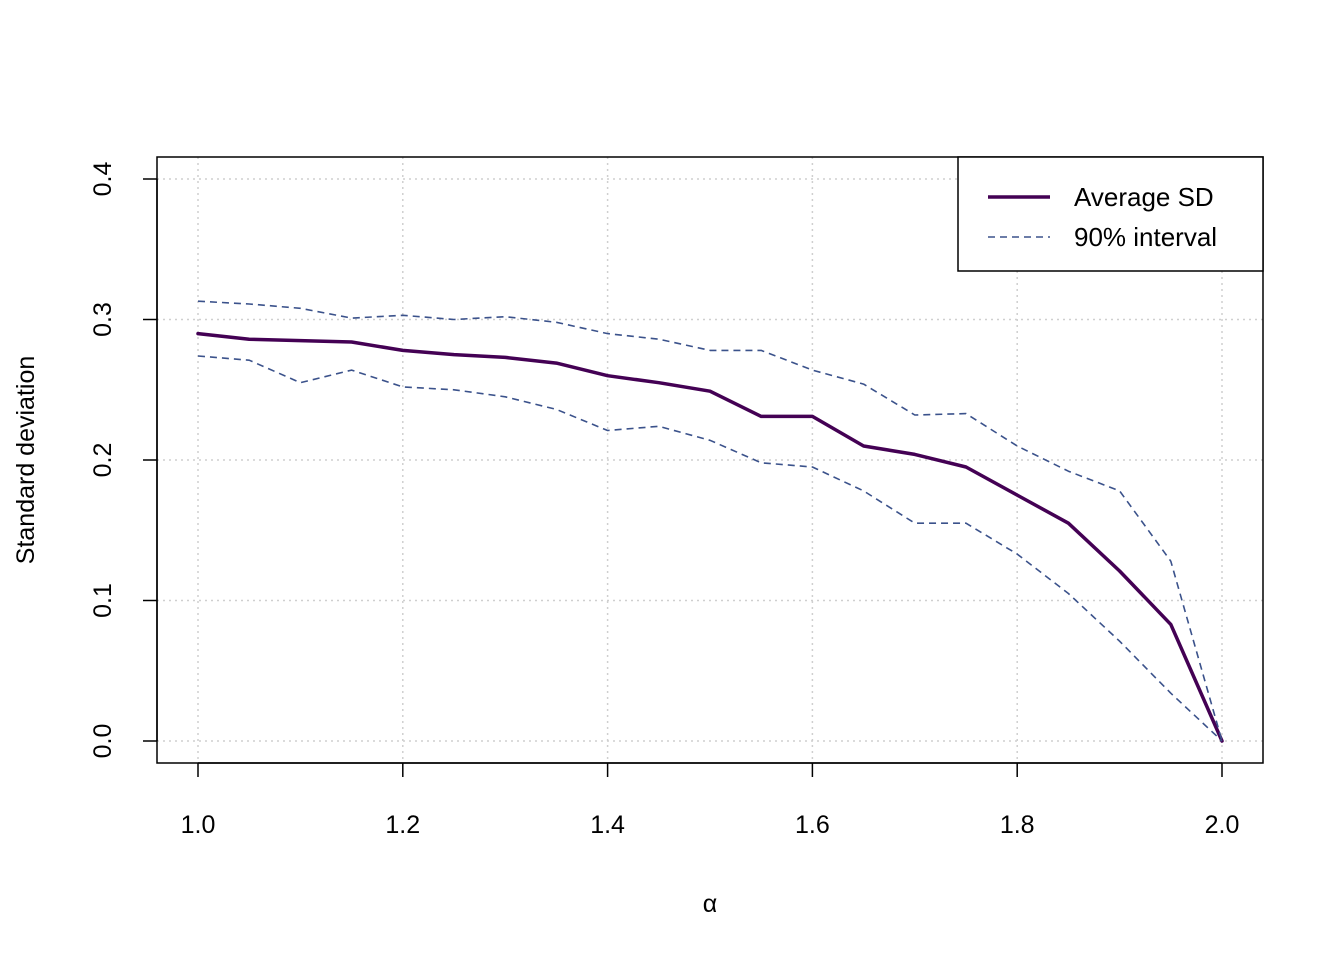 The image size is (1344, 960). I want to click on legend-label-90-interval: 90% interval, so click(1145, 237).